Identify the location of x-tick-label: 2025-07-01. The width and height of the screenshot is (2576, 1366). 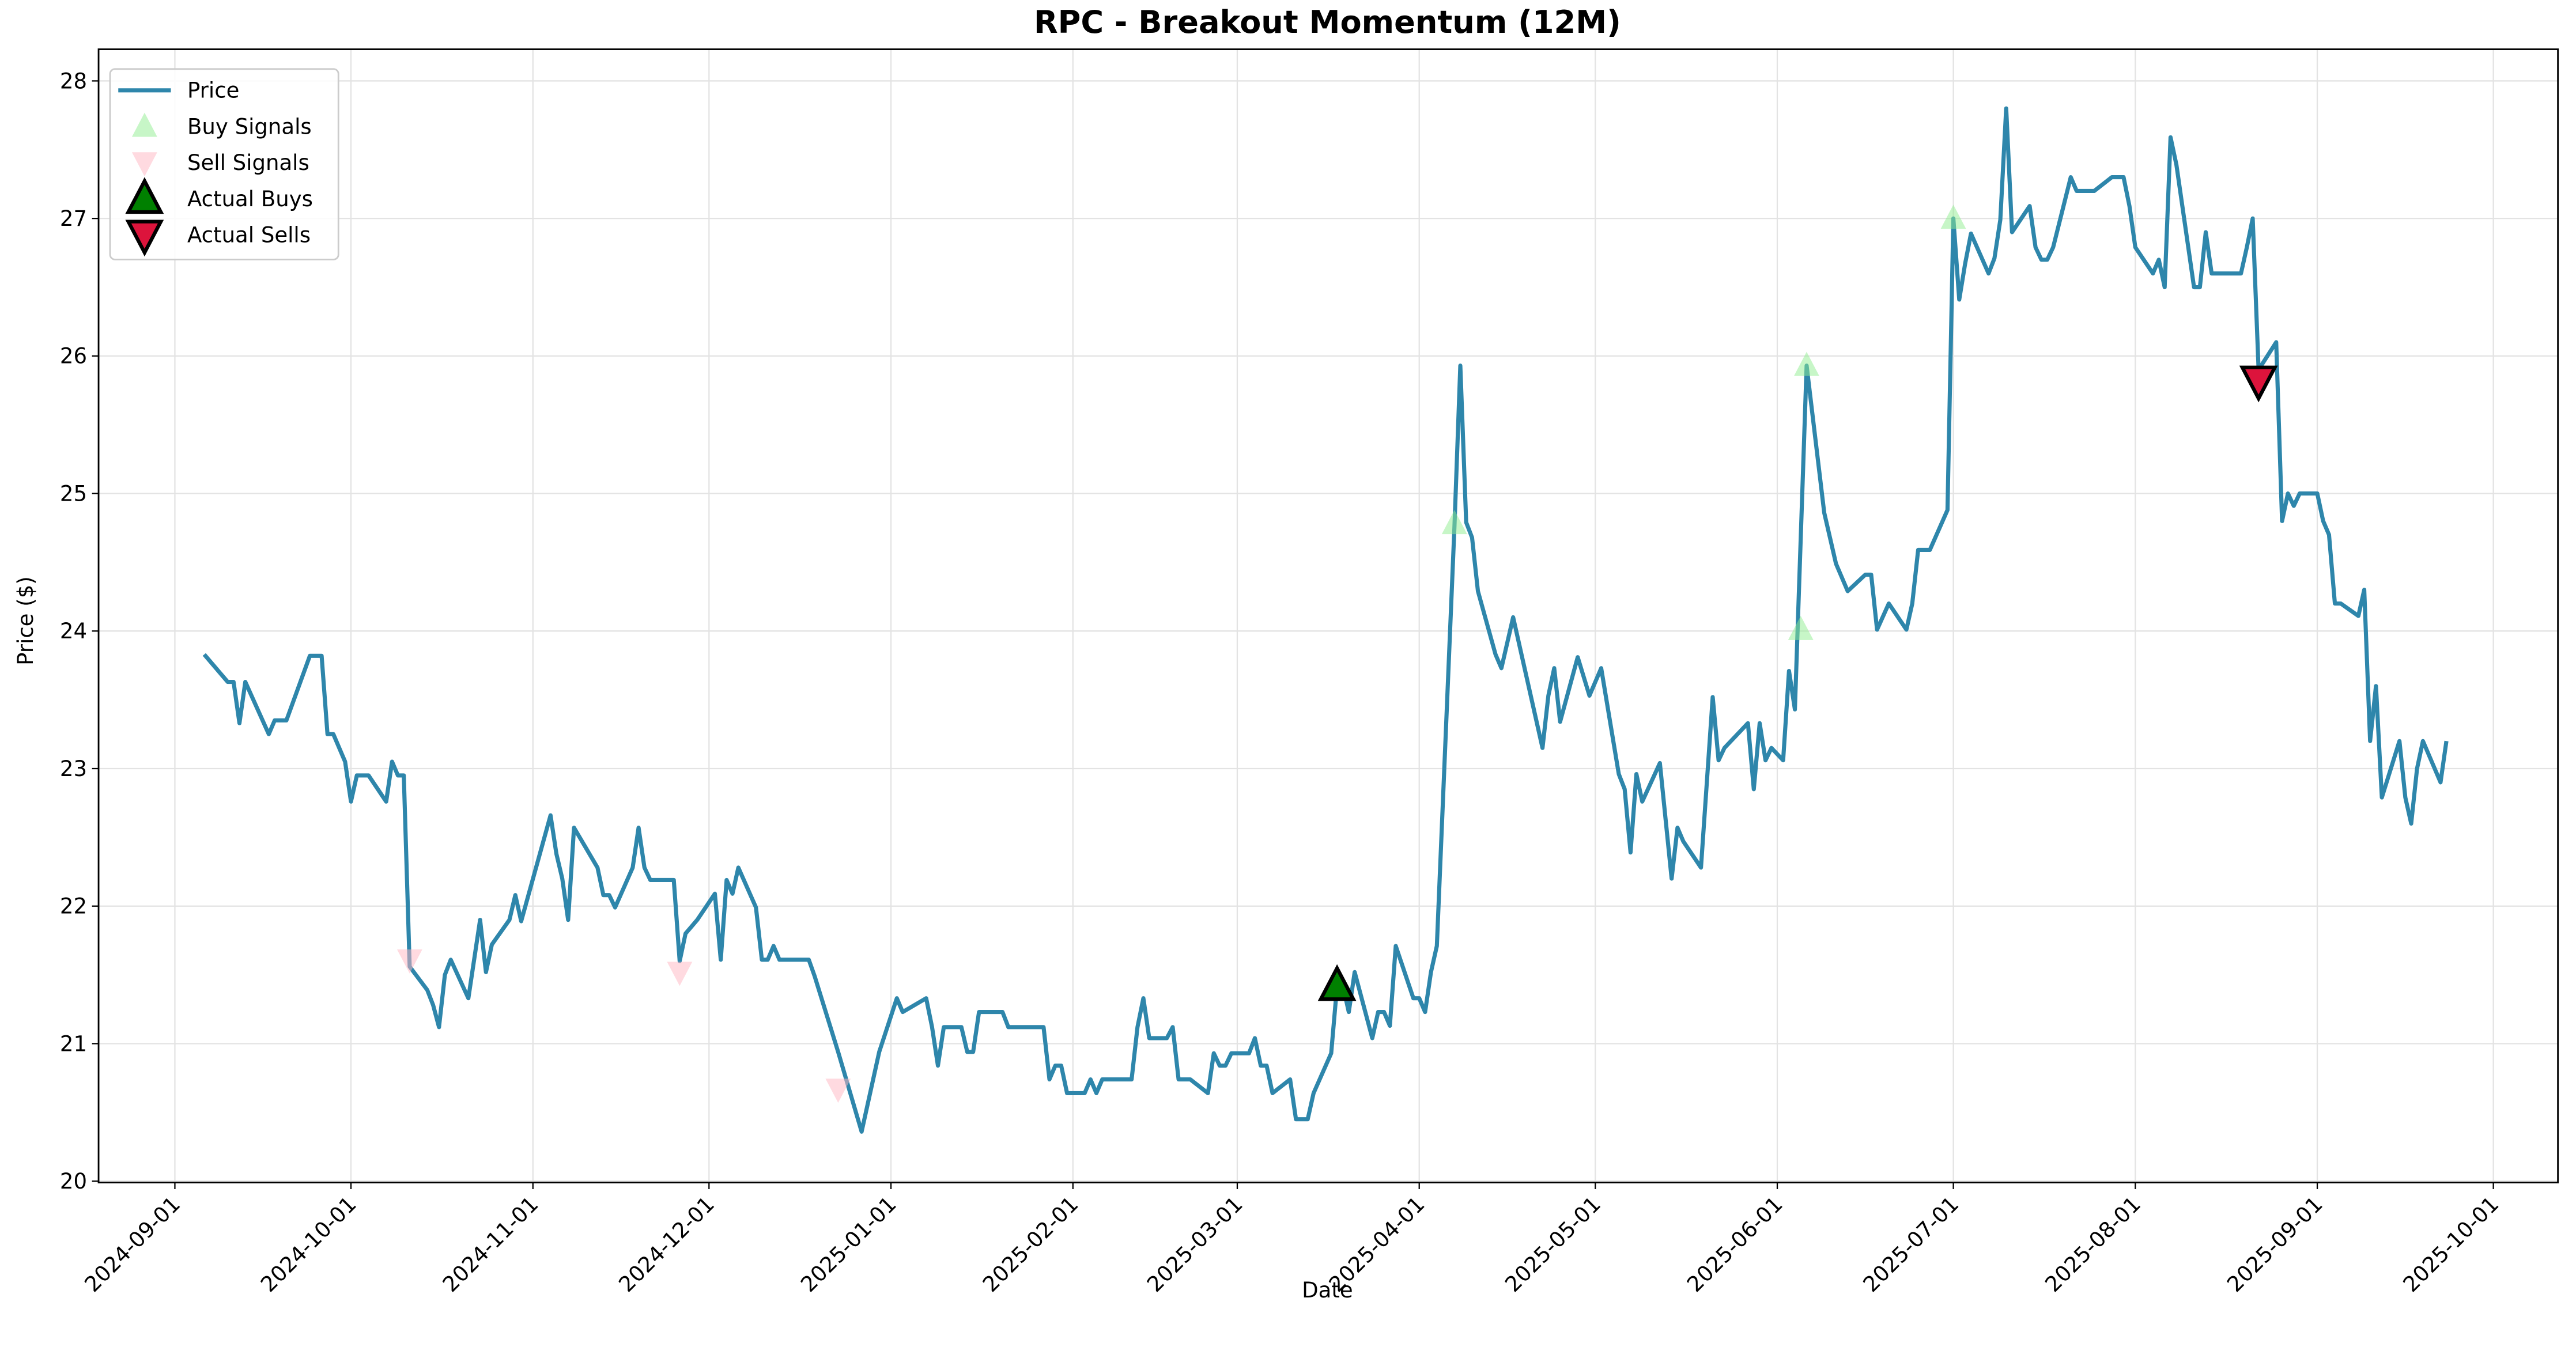
(1911, 1244).